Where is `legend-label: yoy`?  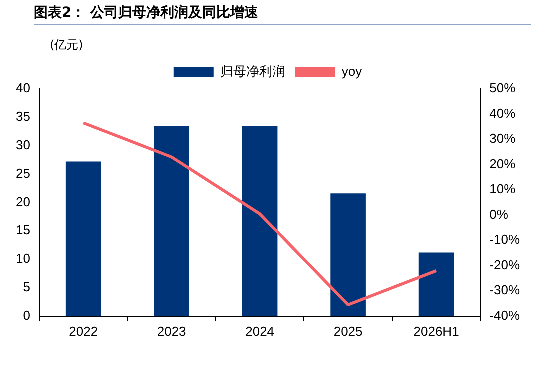 legend-label: yoy is located at coordinates (352, 72).